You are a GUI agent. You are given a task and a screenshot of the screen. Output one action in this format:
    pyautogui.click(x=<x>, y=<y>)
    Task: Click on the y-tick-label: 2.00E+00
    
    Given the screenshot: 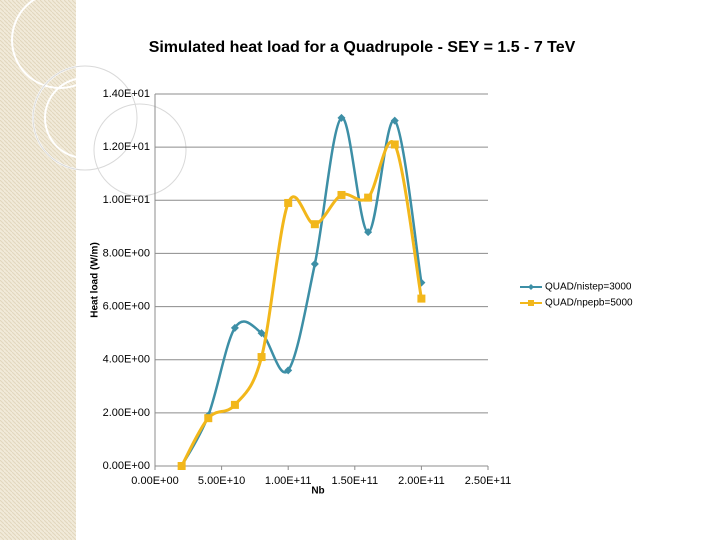 What is the action you would take?
    pyautogui.click(x=126, y=413)
    